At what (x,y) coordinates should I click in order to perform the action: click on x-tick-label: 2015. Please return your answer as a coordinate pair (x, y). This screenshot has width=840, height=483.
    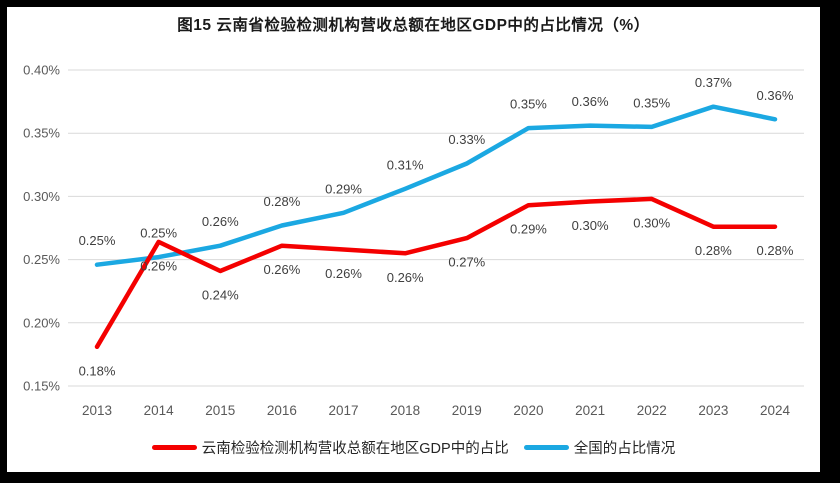
    Looking at the image, I should click on (220, 410).